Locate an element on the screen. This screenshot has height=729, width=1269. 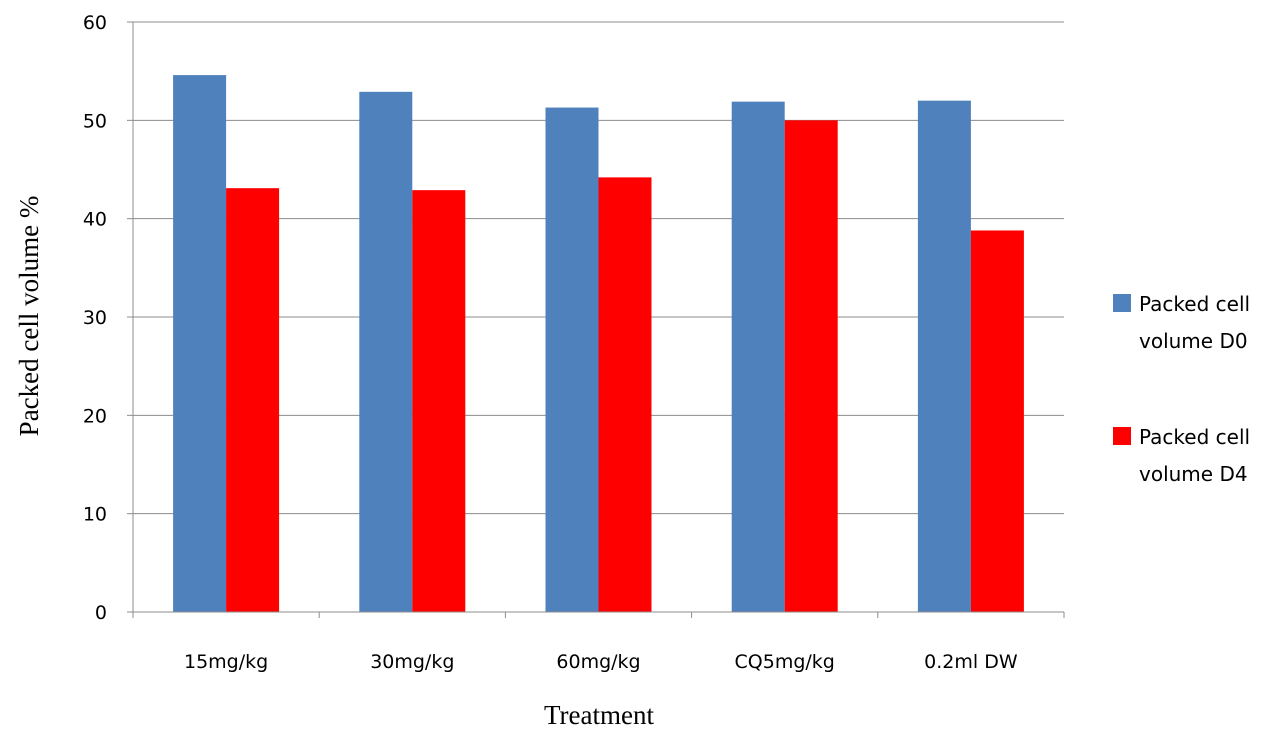
y-tick-label: 0 is located at coordinates (101, 613).